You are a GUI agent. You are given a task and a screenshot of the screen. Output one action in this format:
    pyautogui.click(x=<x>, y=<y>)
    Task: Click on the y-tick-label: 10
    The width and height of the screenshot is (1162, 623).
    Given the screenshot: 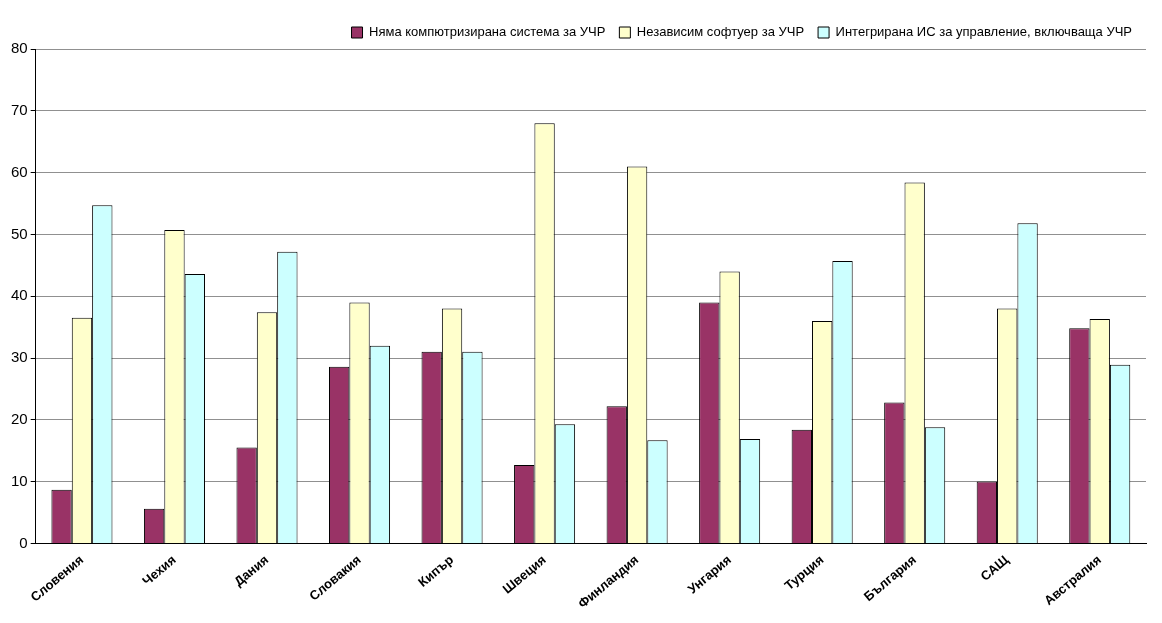 What is the action you would take?
    pyautogui.click(x=19, y=480)
    